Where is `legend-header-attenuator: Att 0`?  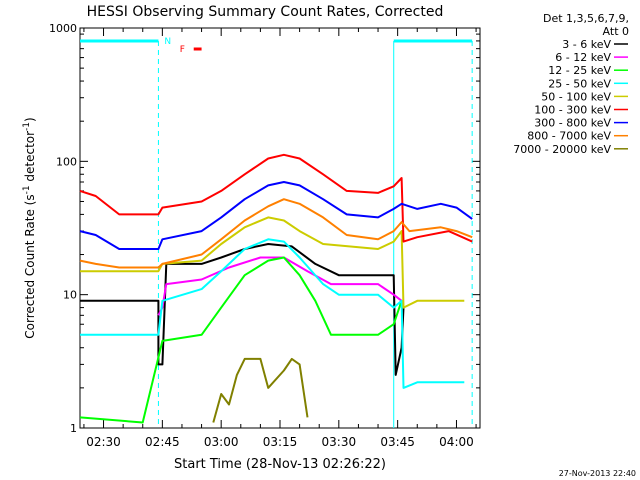 legend-header-attenuator: Att 0 is located at coordinates (616, 31).